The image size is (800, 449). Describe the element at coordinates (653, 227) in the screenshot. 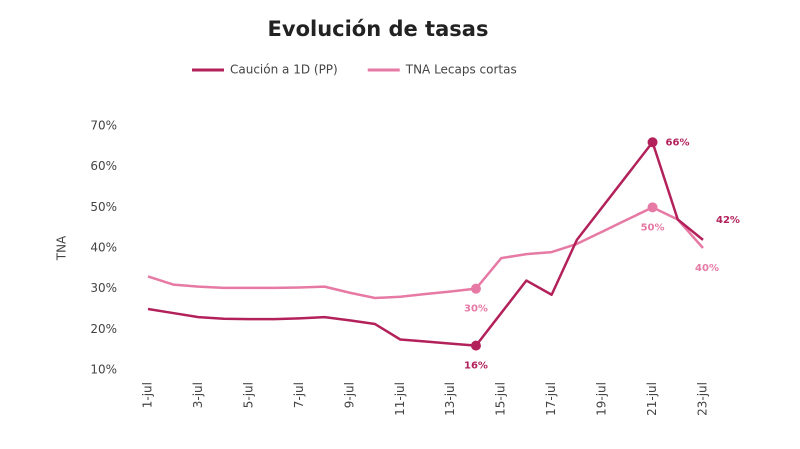

I see `data-label: 50%` at that location.